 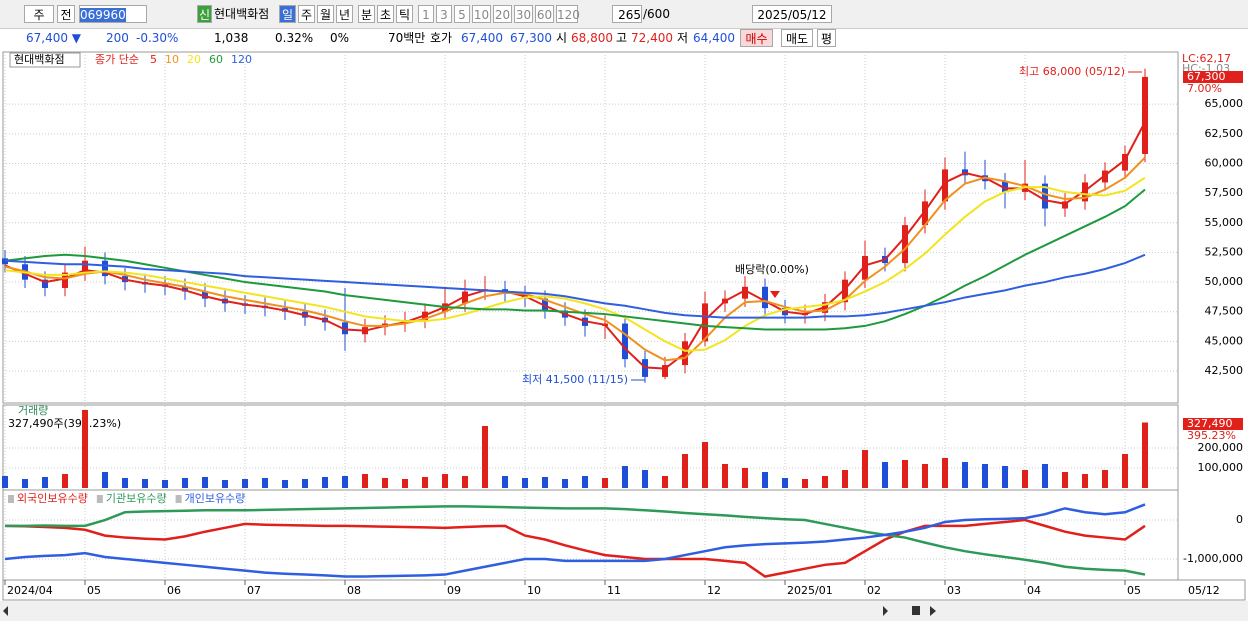 What do you see at coordinates (1224, 192) in the screenshot?
I see `y-tick-label: 57,500` at bounding box center [1224, 192].